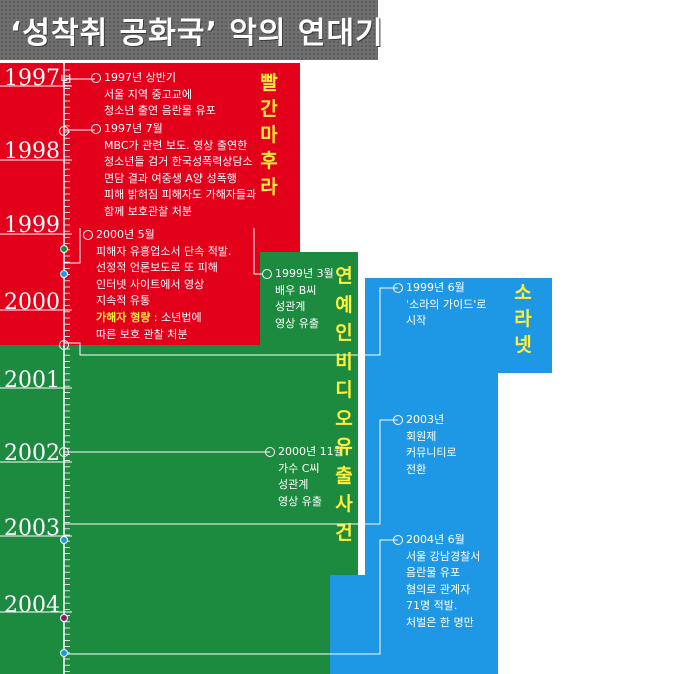 The width and height of the screenshot is (680, 674). Describe the element at coordinates (344, 390) in the screenshot. I see `section-title-char: 디` at that location.